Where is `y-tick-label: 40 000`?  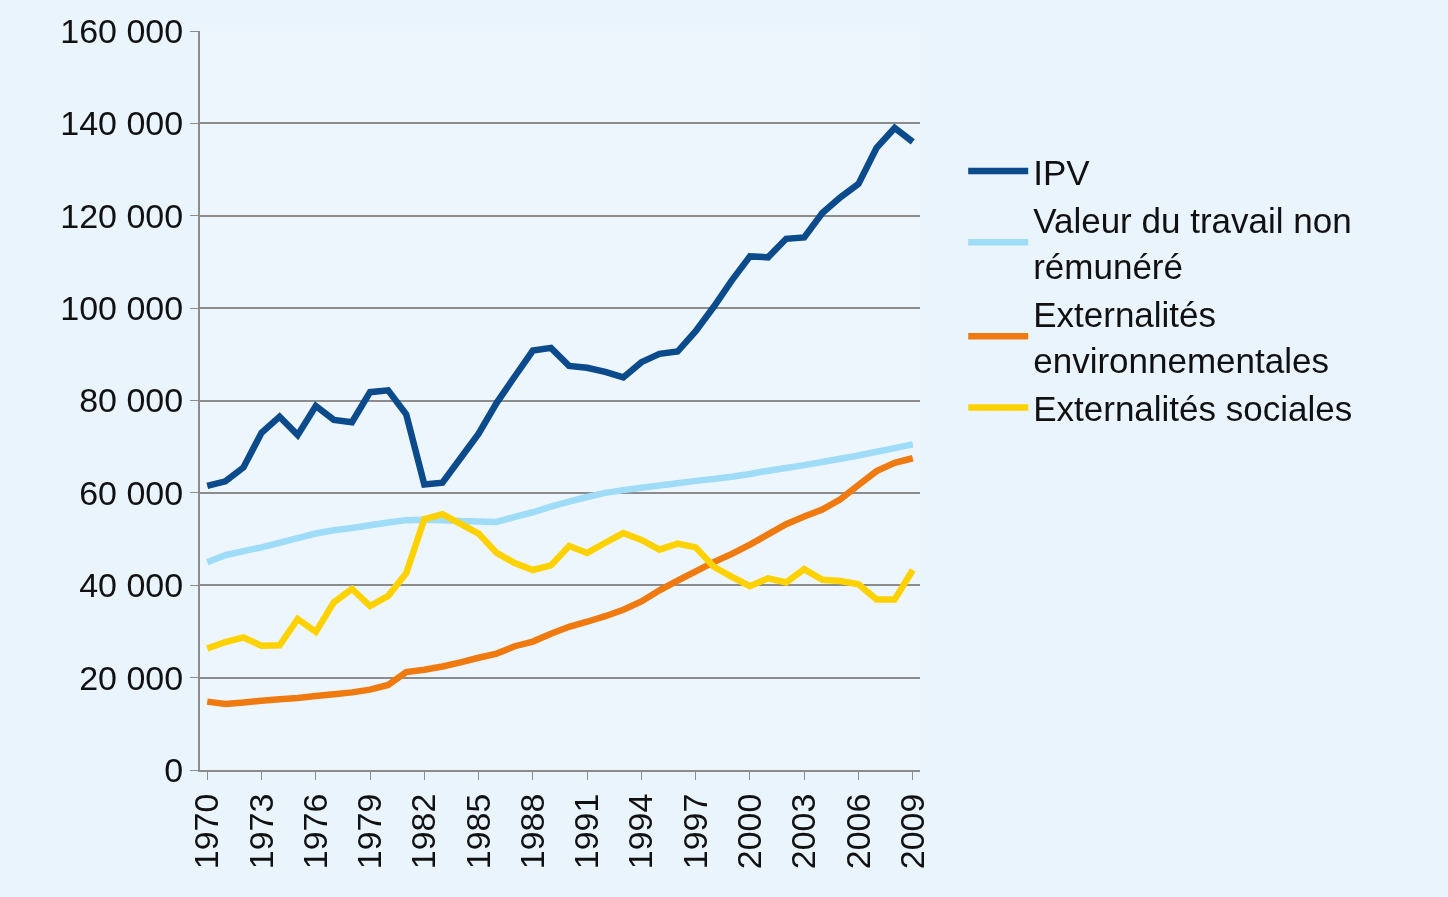 y-tick-label: 40 000 is located at coordinates (131, 585).